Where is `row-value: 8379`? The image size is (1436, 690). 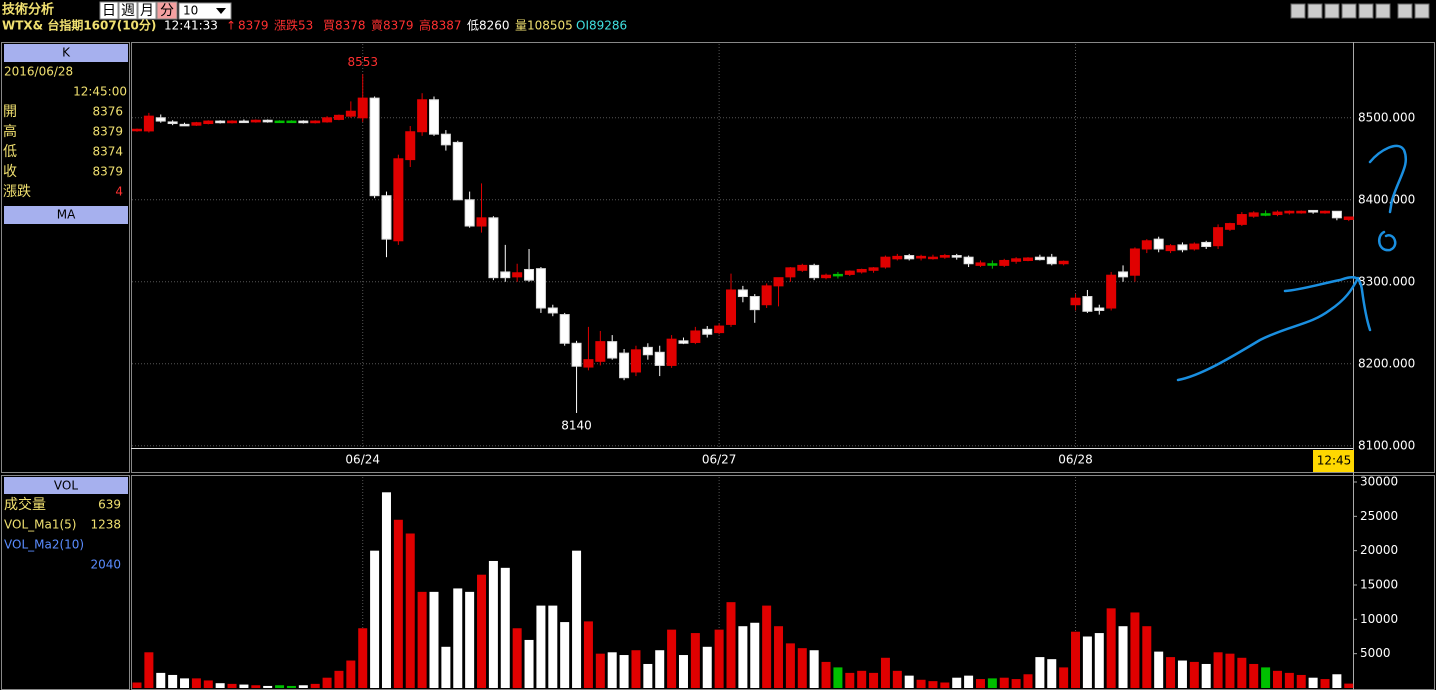
row-value: 8379 is located at coordinates (107, 172).